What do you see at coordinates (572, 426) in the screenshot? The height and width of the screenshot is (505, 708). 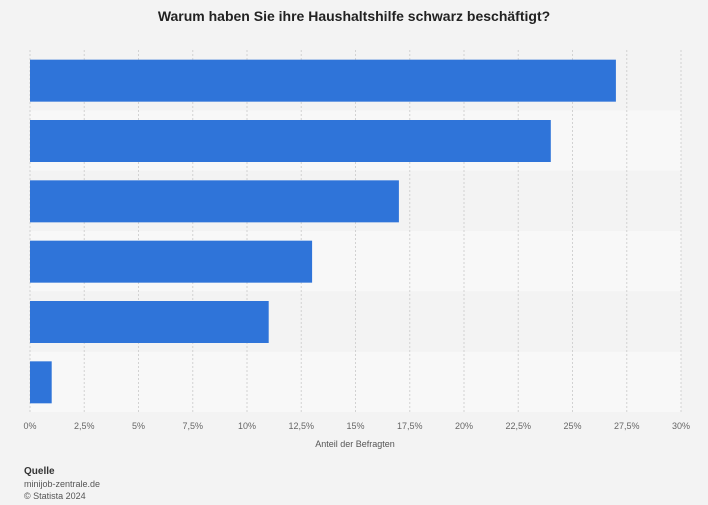 I see `x-tick-label: 25%` at bounding box center [572, 426].